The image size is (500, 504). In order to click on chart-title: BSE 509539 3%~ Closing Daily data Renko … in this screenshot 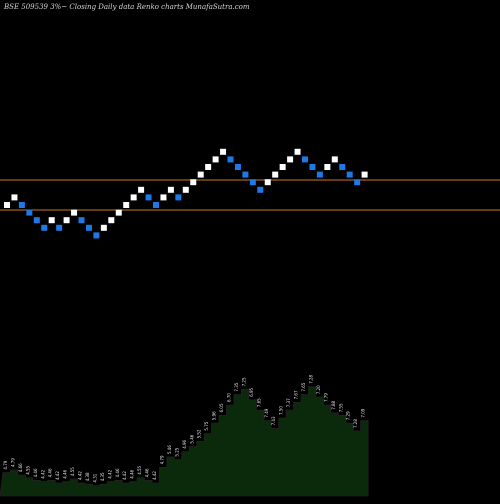, I will do `click(127, 7)`.